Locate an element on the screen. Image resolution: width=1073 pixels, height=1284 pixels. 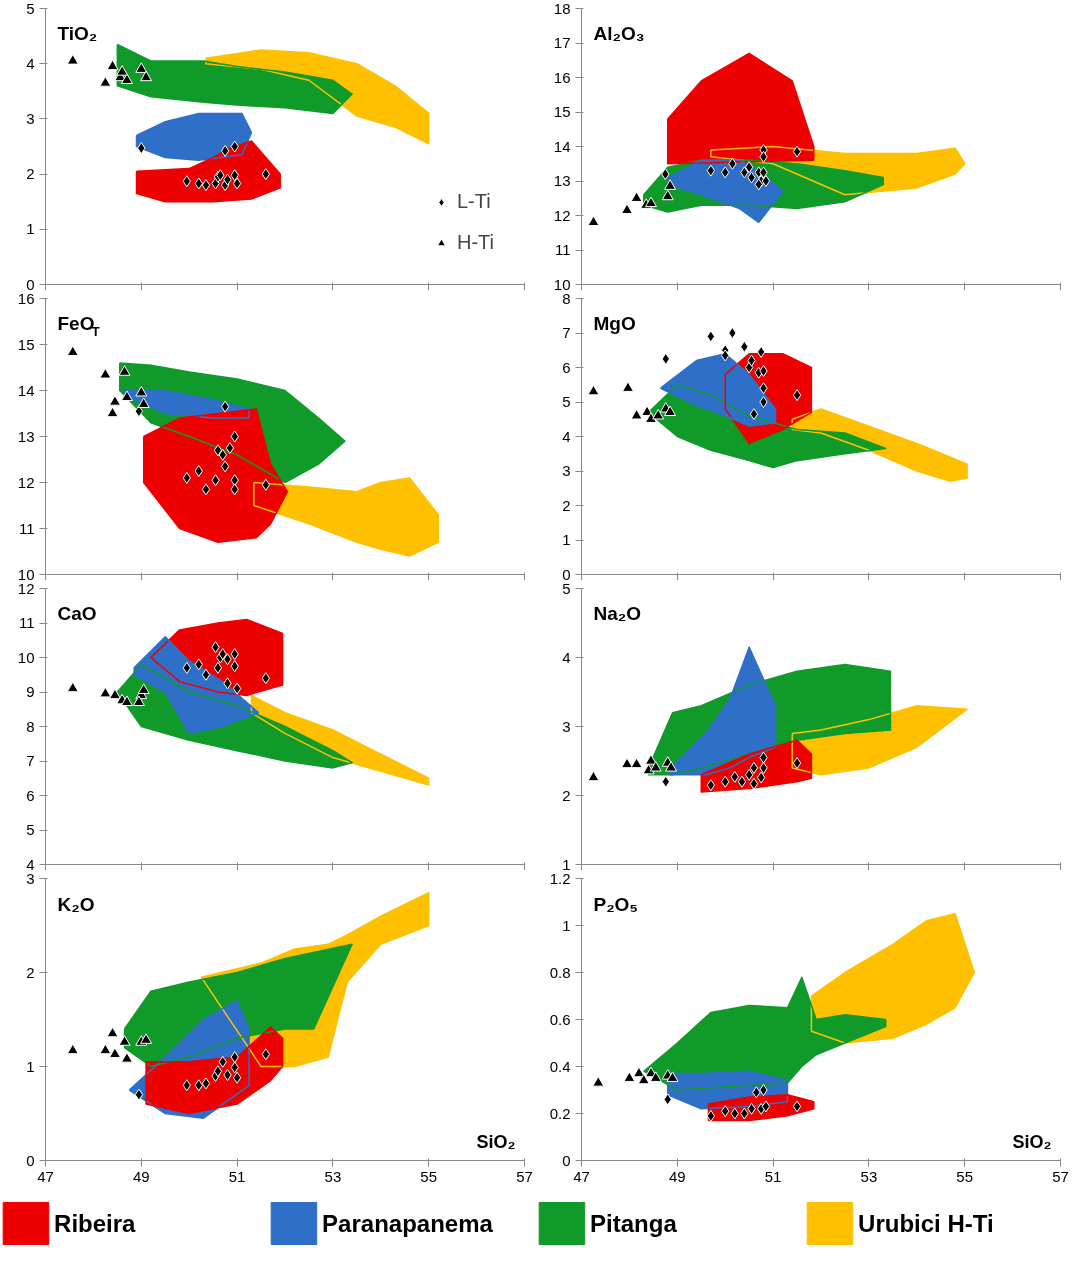
text: CaO is located at coordinates (77, 614).